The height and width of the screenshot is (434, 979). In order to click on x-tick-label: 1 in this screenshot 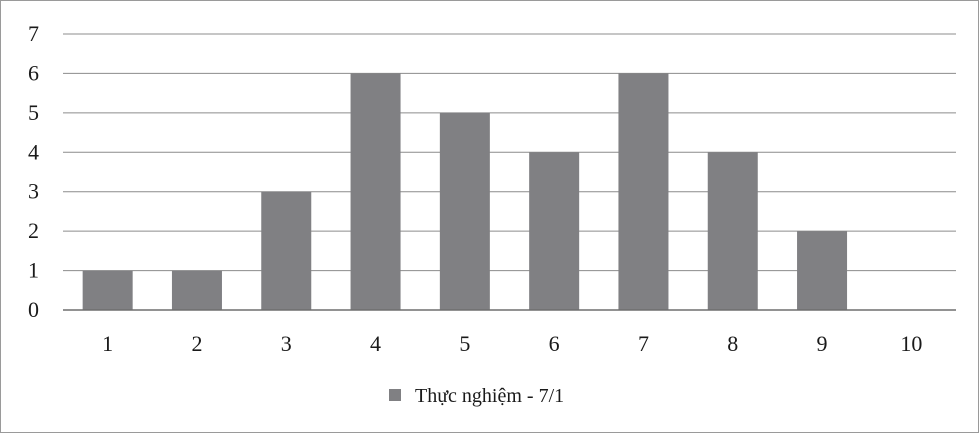, I will do `click(107, 343)`.